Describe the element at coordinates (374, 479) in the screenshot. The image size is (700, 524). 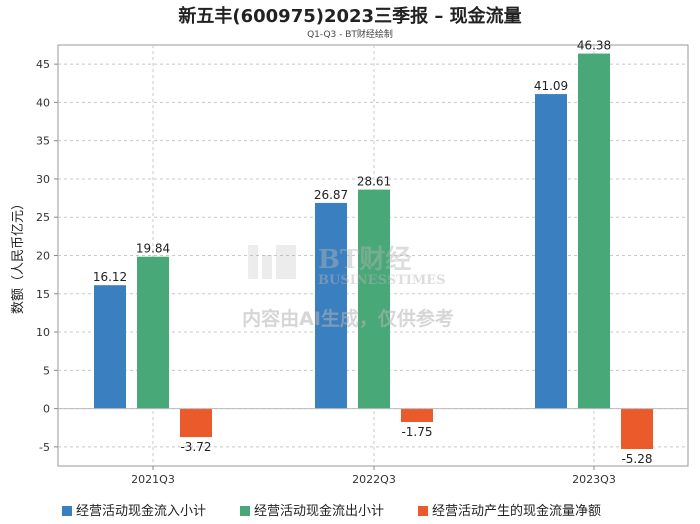
I see `x-tick-label: 2022Q3` at that location.